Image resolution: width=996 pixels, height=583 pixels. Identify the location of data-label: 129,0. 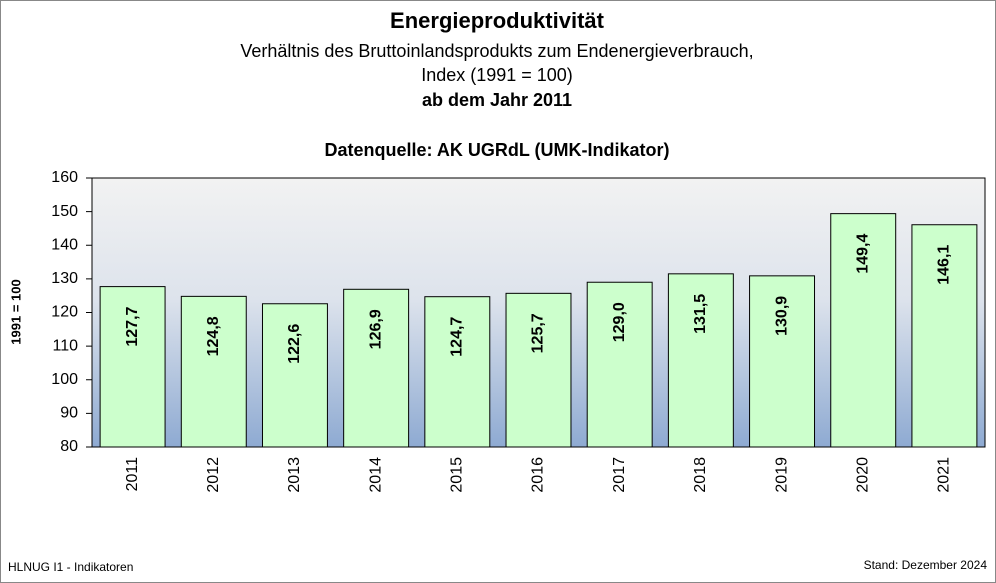
(619, 322).